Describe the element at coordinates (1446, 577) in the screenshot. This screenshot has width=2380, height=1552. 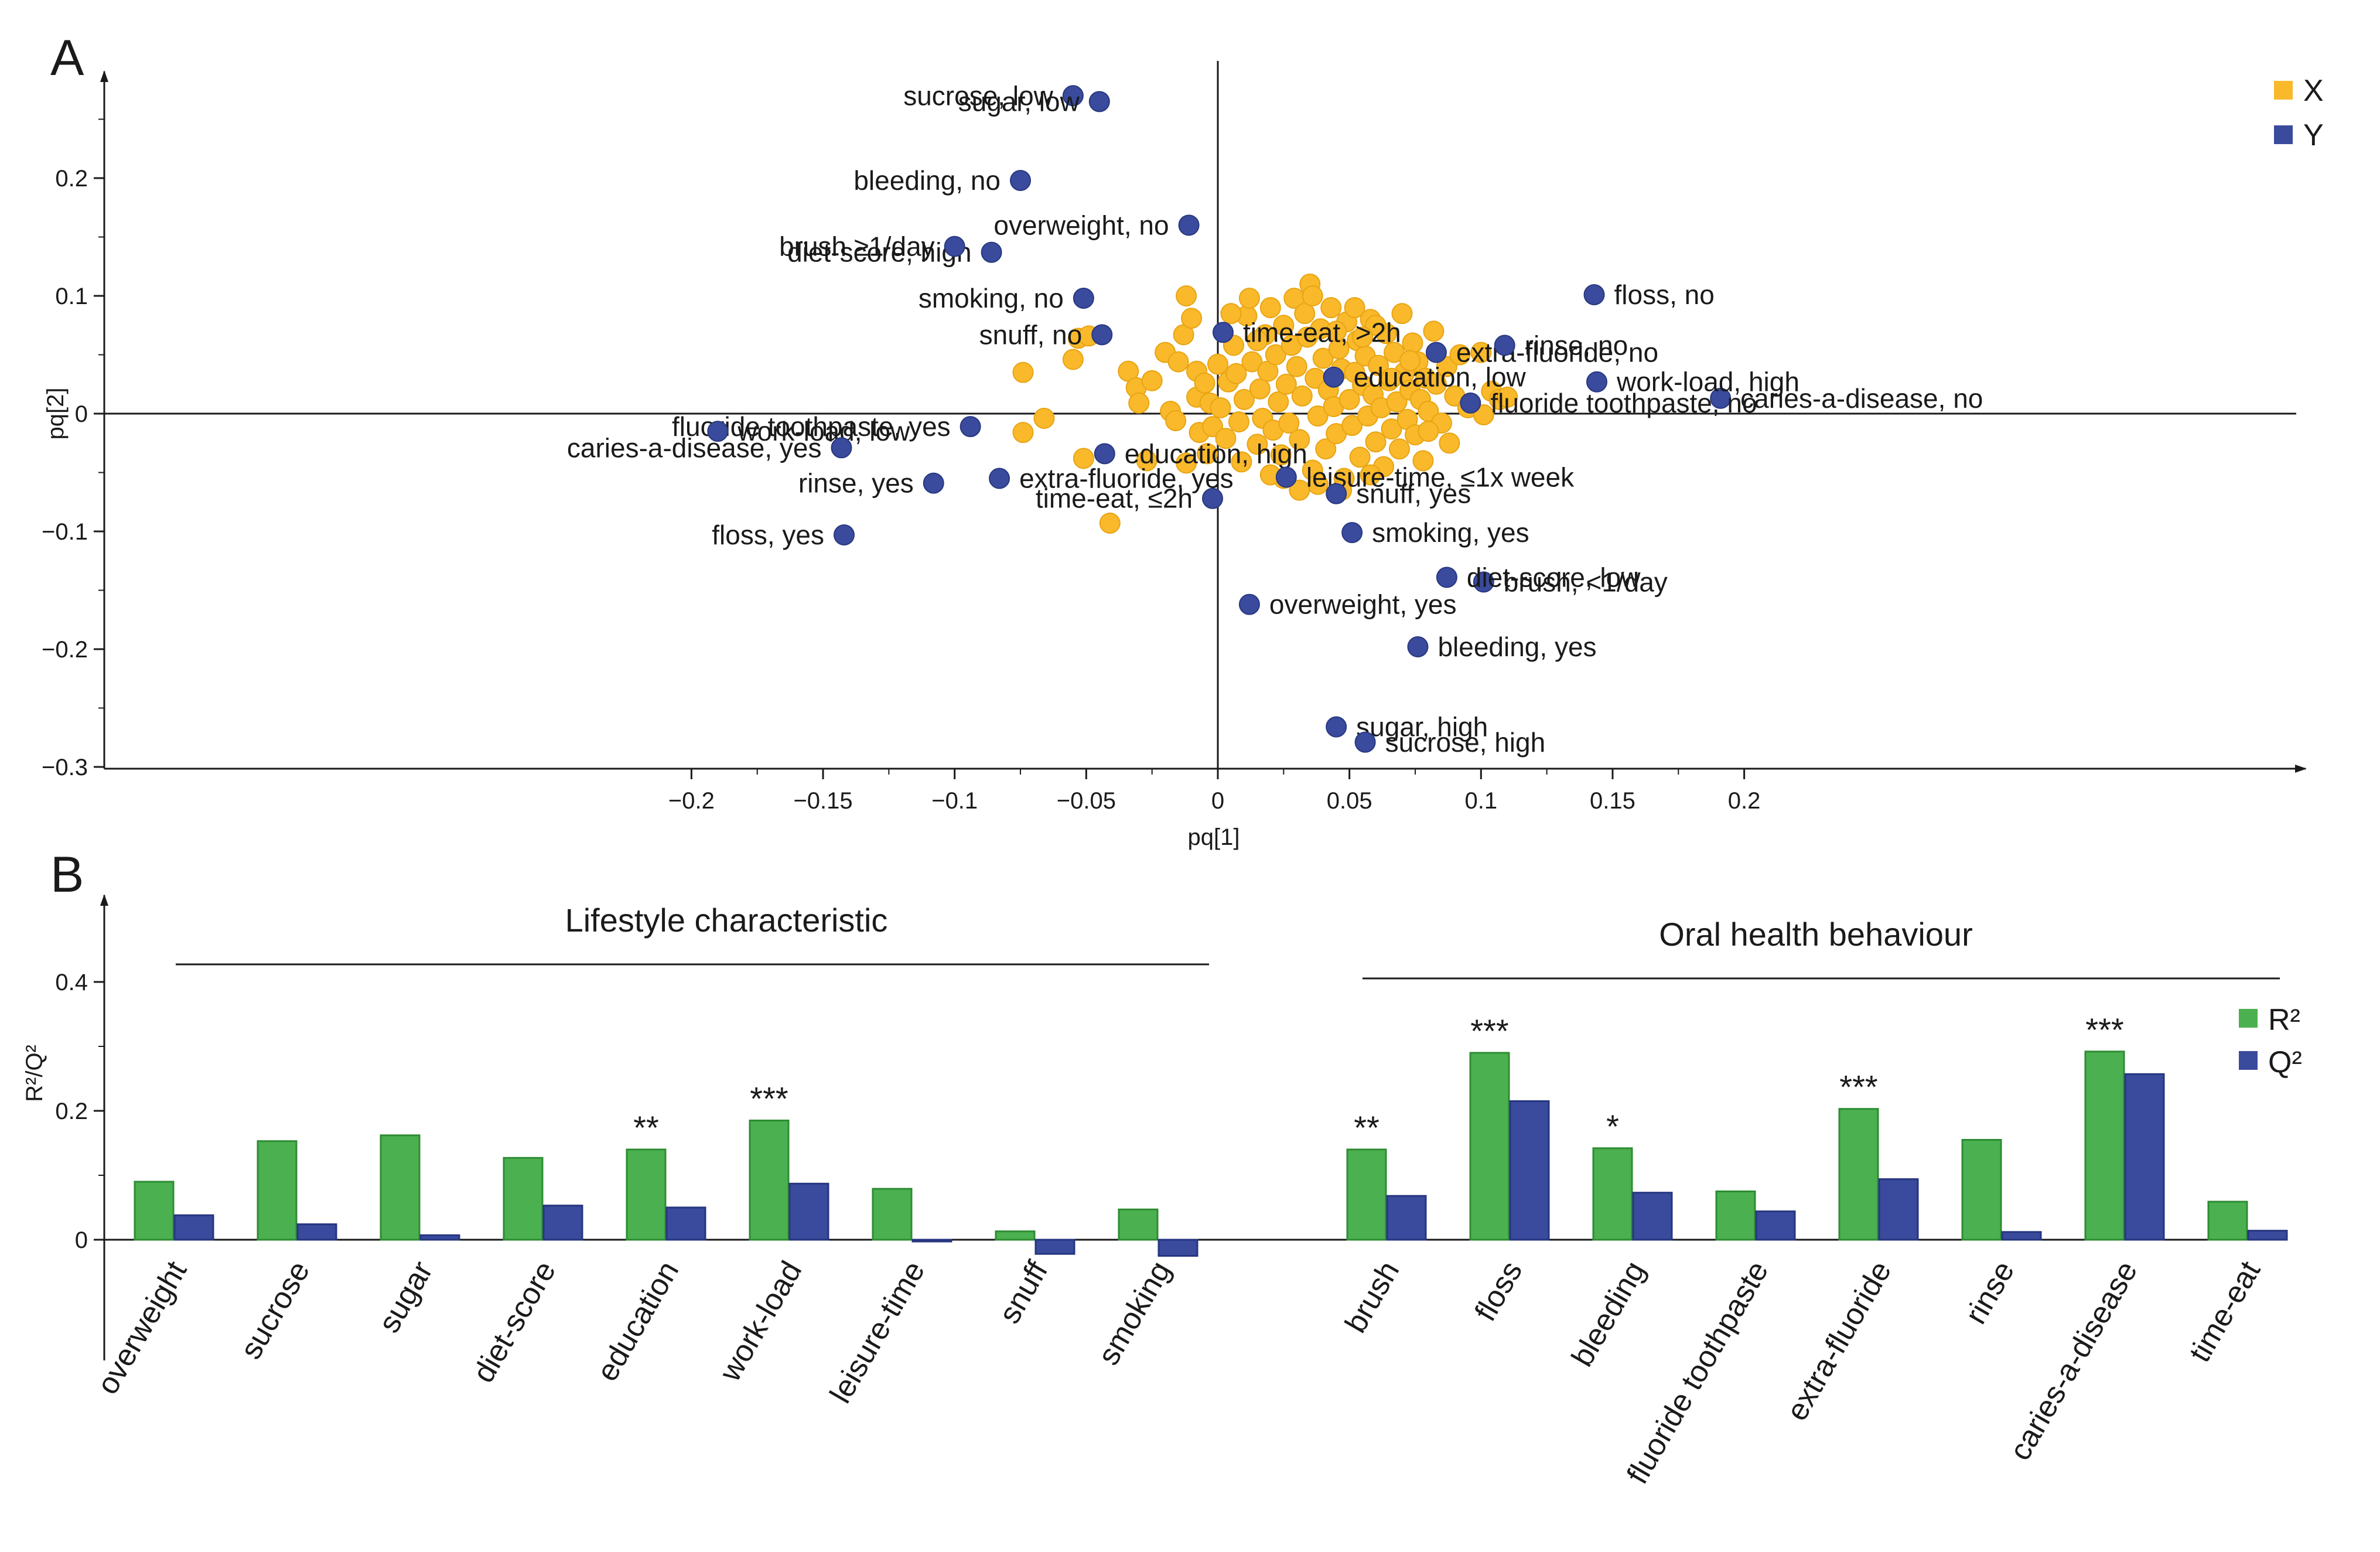
I see `y-point-diet-score-low` at that location.